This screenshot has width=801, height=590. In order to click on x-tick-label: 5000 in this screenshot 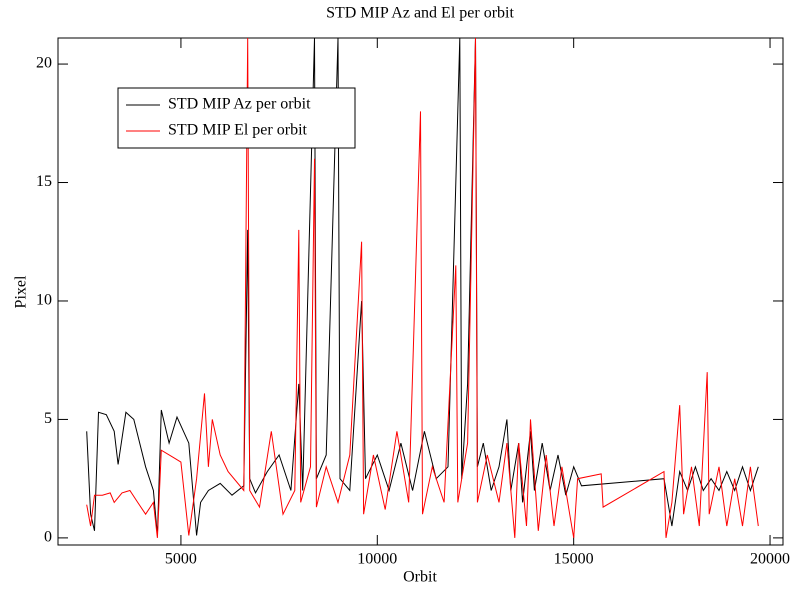, I will do `click(181, 559)`.